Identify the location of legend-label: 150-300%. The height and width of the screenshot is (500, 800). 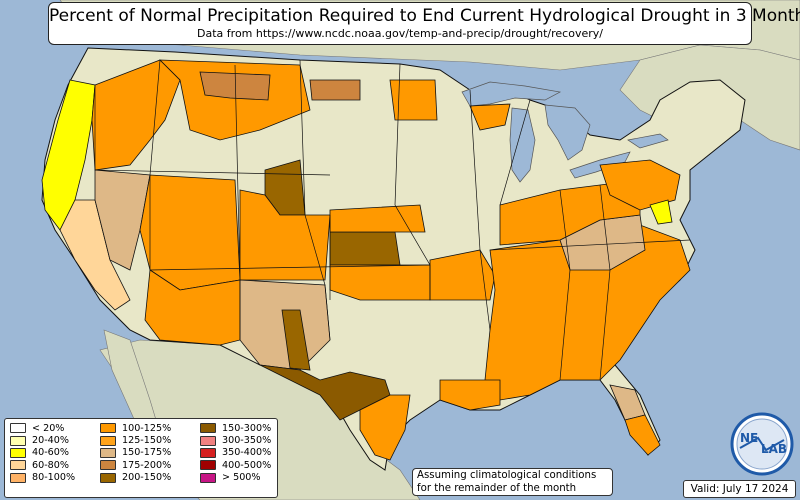
(247, 428).